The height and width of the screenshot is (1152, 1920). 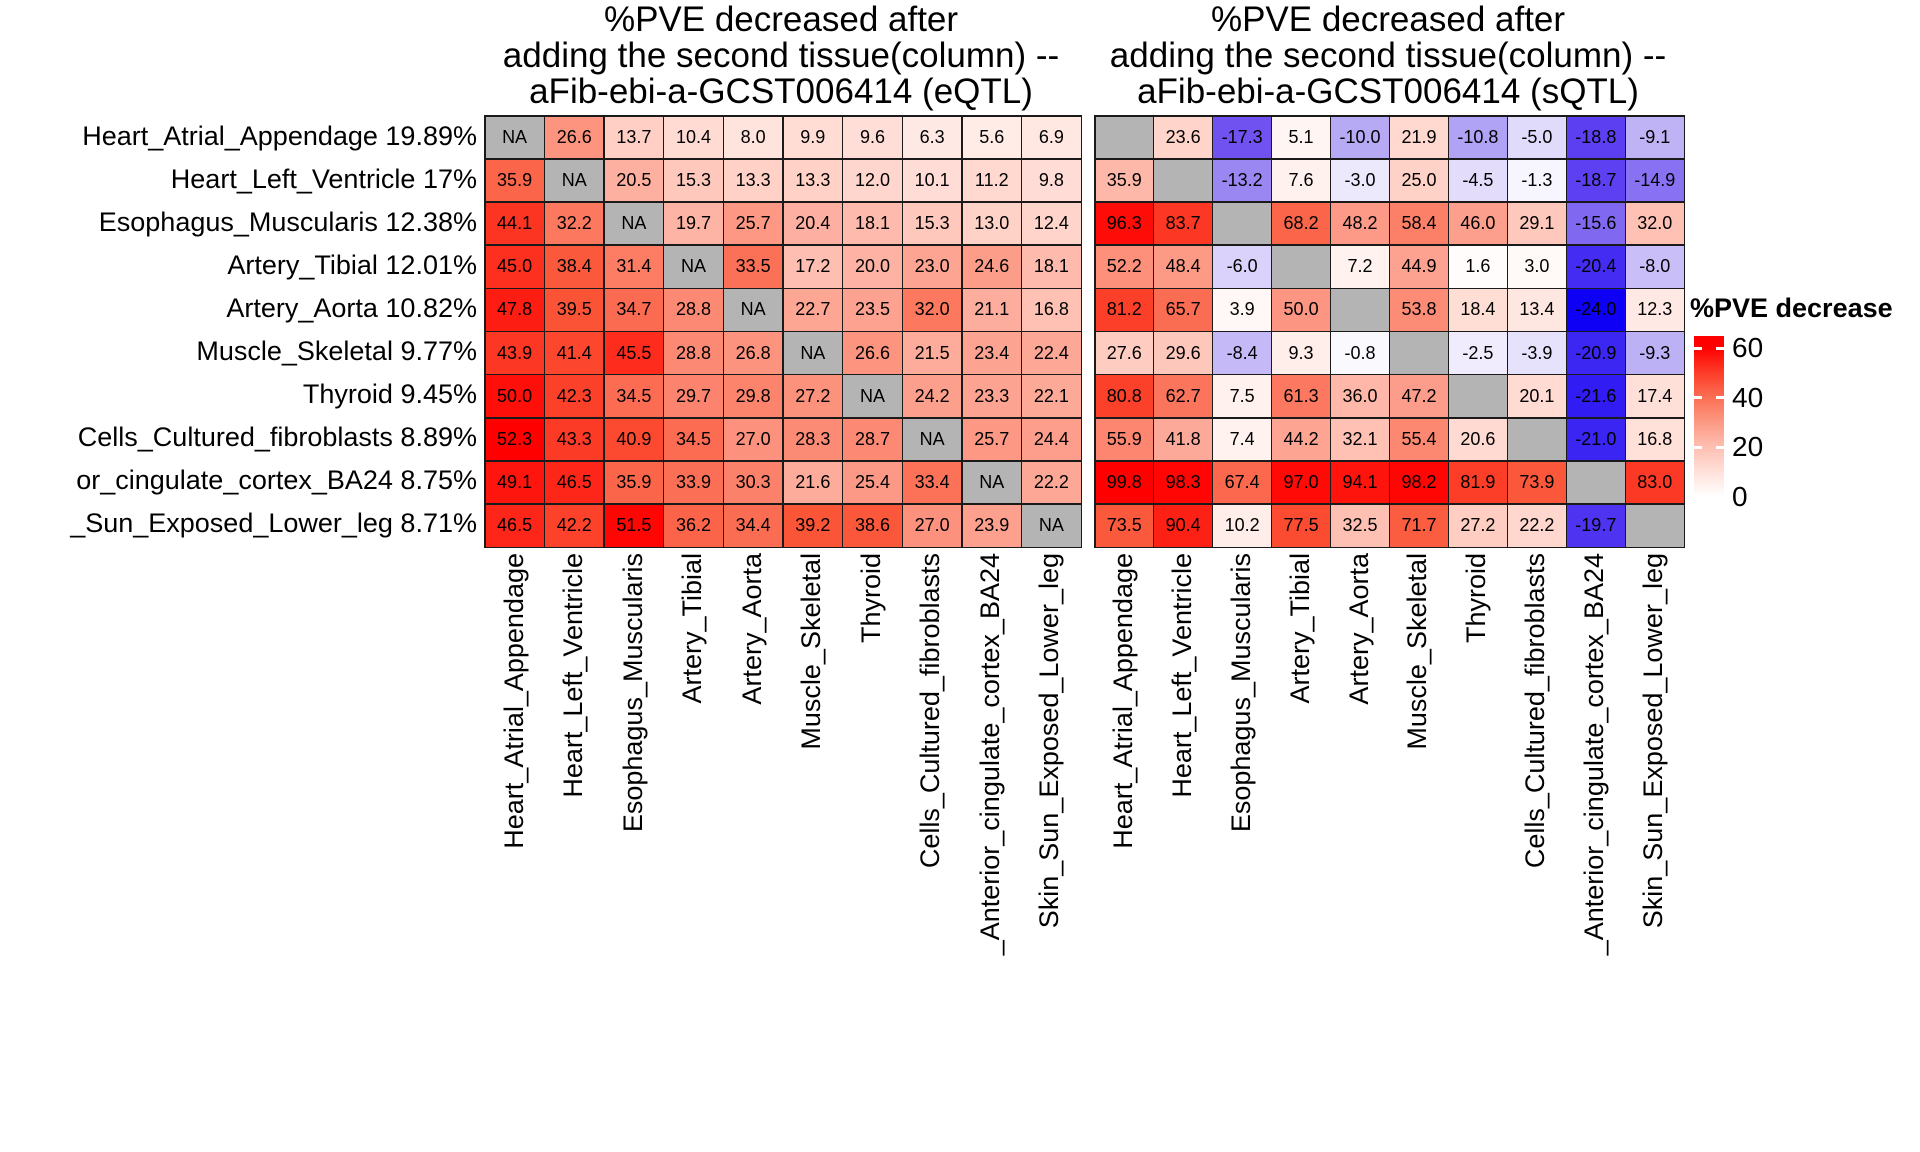 I want to click on heatmap-cell: 17.2, so click(x=812, y=266).